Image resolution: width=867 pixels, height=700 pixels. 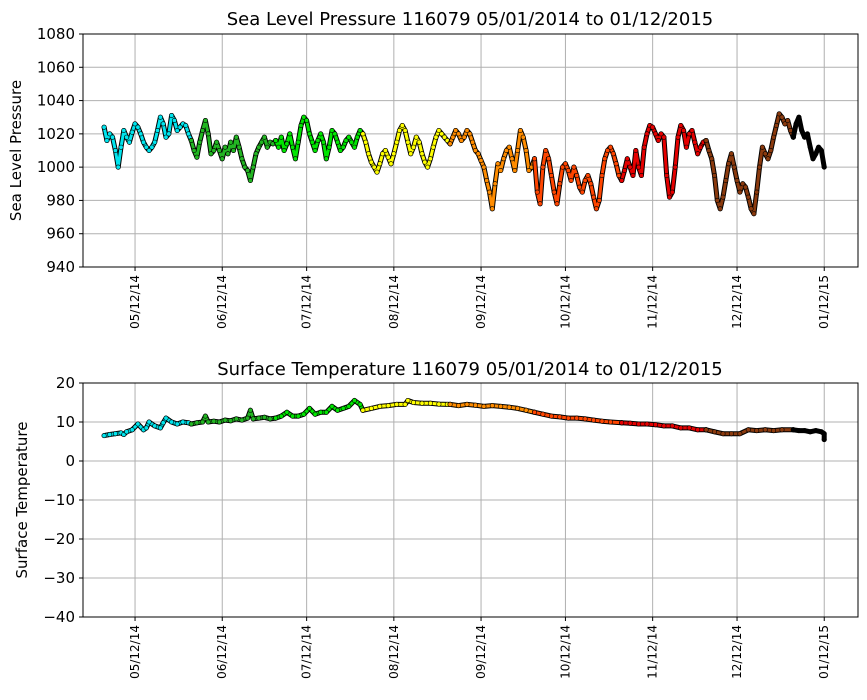 What do you see at coordinates (60, 234) in the screenshot?
I see `y-tick-label: 960` at bounding box center [60, 234].